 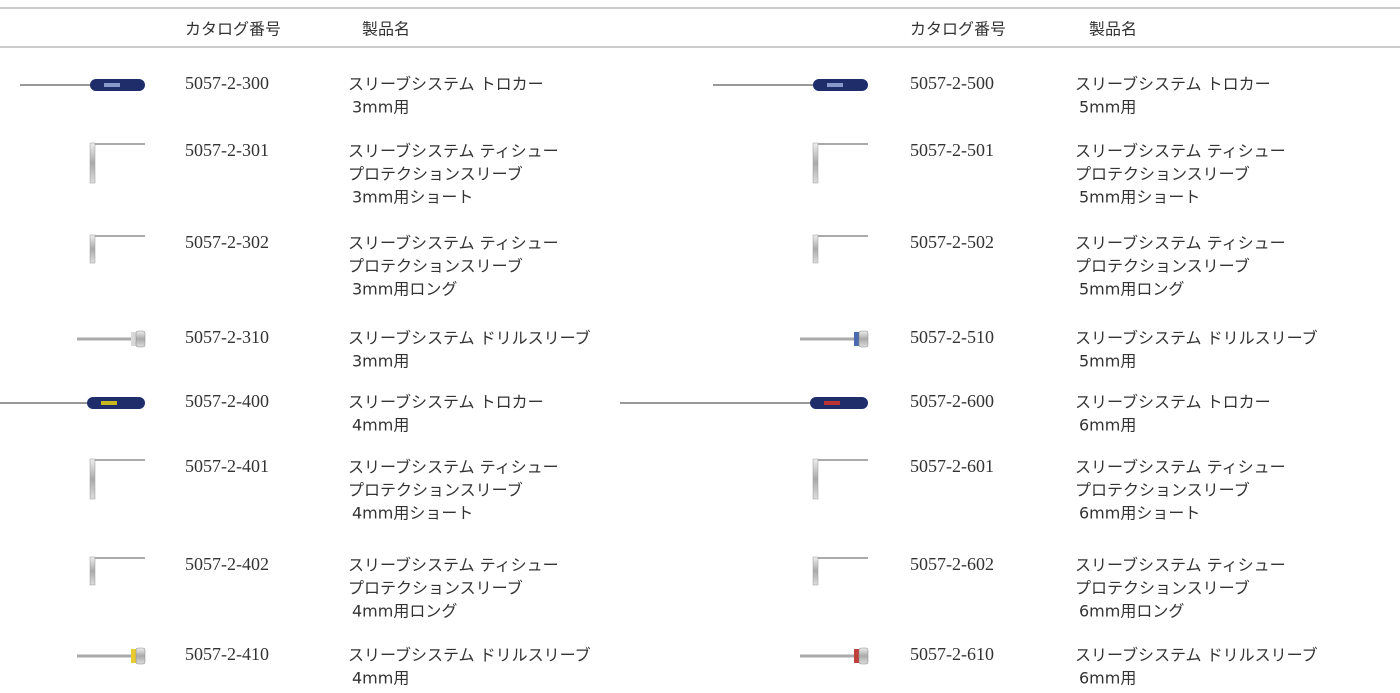 I want to click on catalog-number: 5057-2-502, so click(x=952, y=242).